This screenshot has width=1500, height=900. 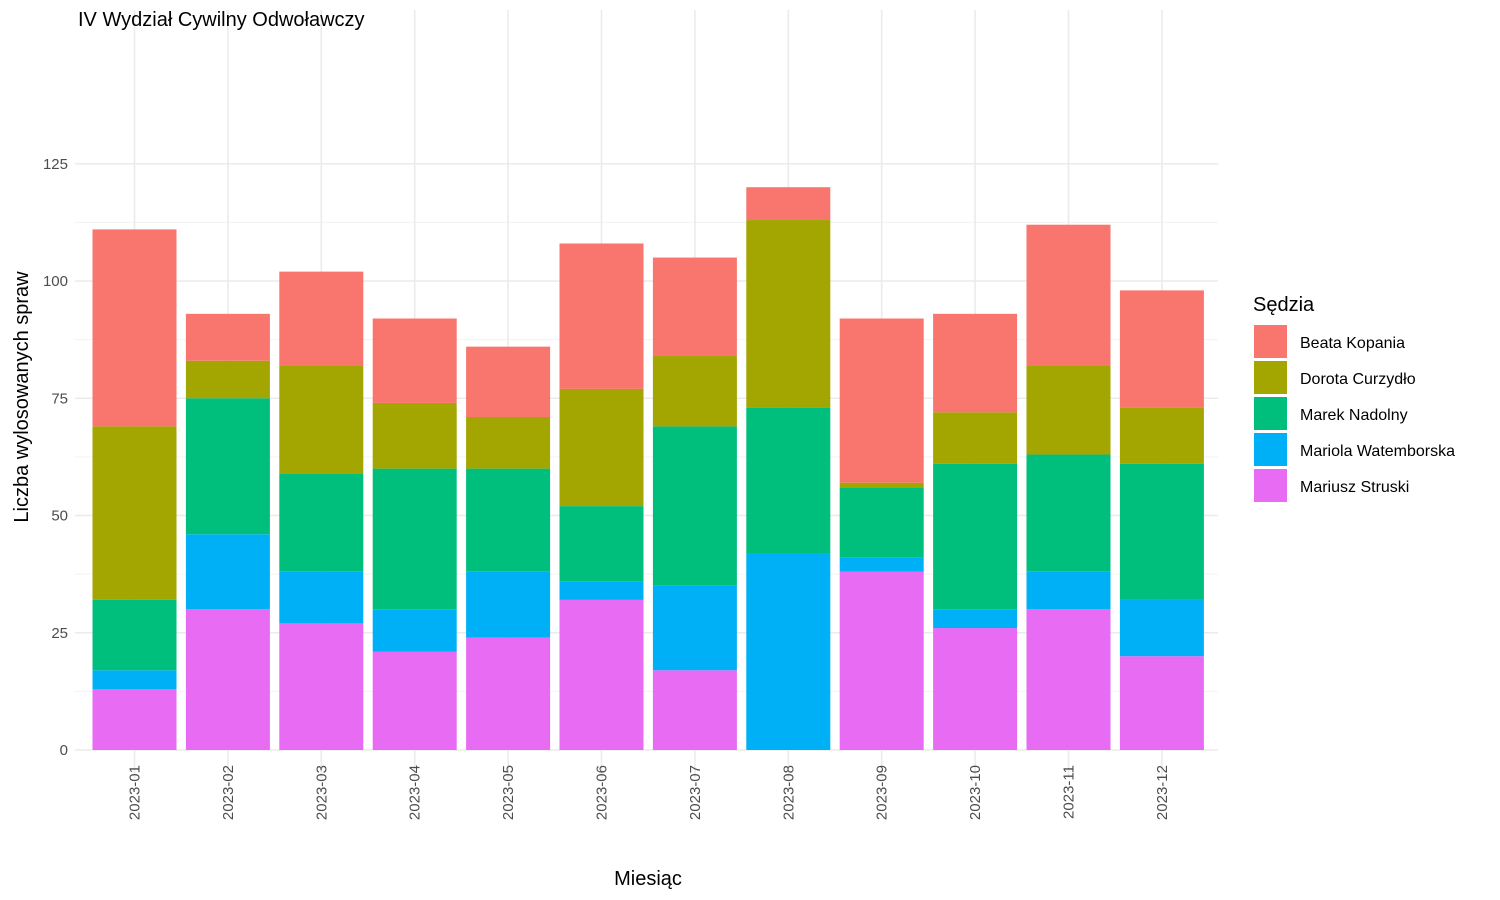 What do you see at coordinates (1358, 379) in the screenshot?
I see `legend-label: Dorota Curzydło` at bounding box center [1358, 379].